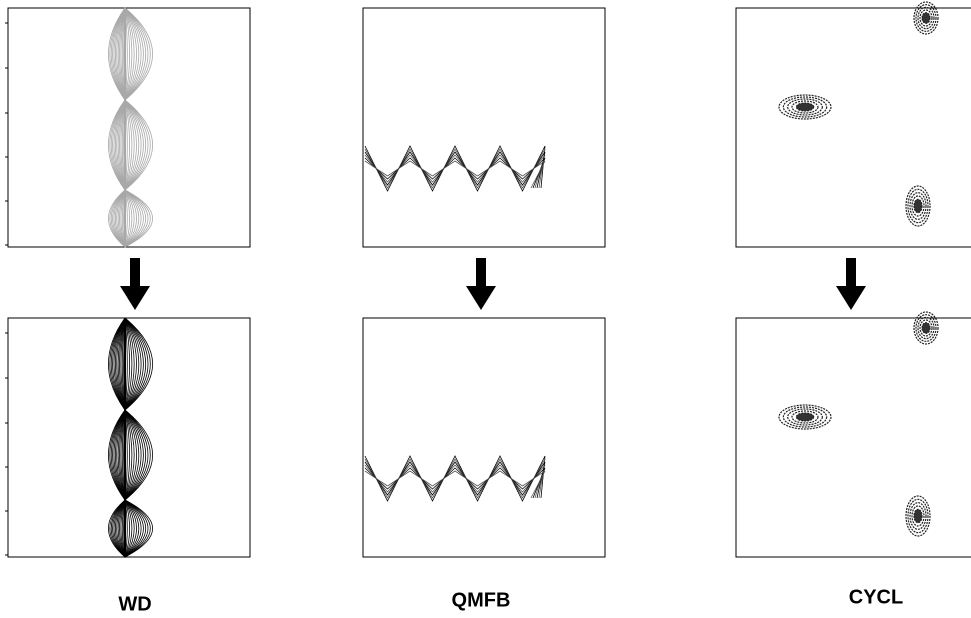 Image resolution: width=971 pixels, height=618 pixels. I want to click on column-label: CYCL, so click(876, 597).